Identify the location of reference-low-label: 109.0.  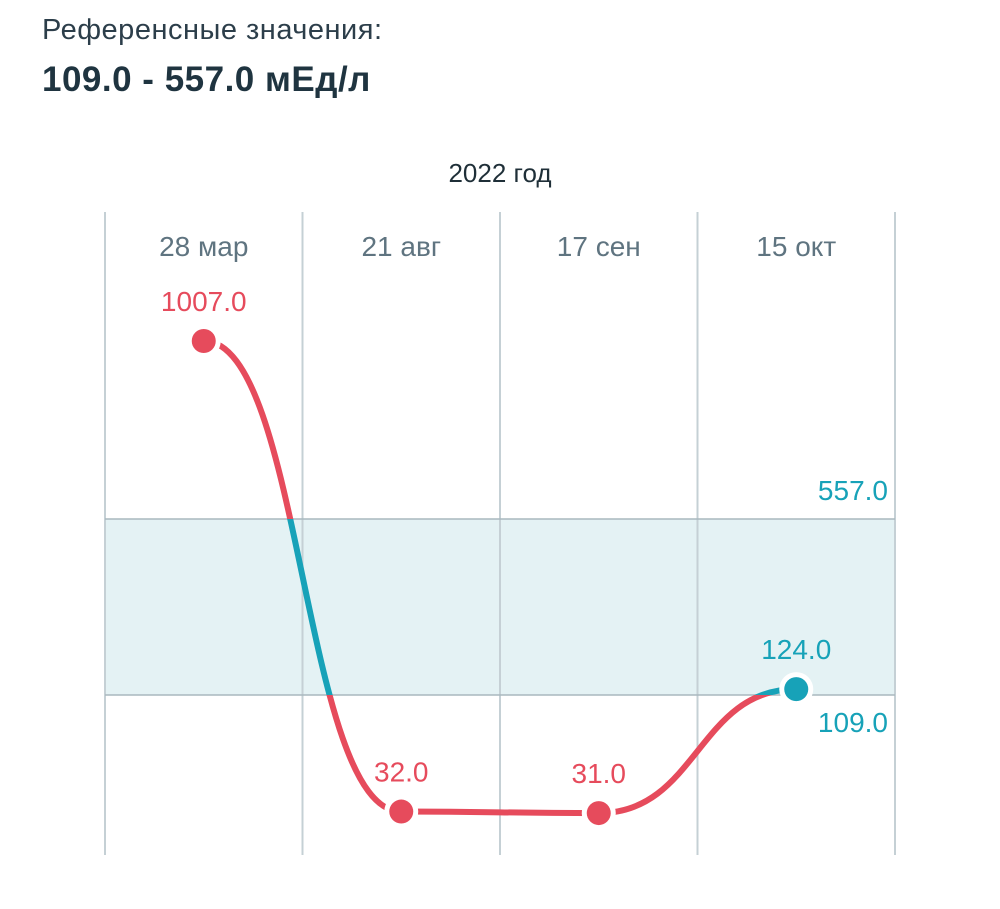
(853, 722).